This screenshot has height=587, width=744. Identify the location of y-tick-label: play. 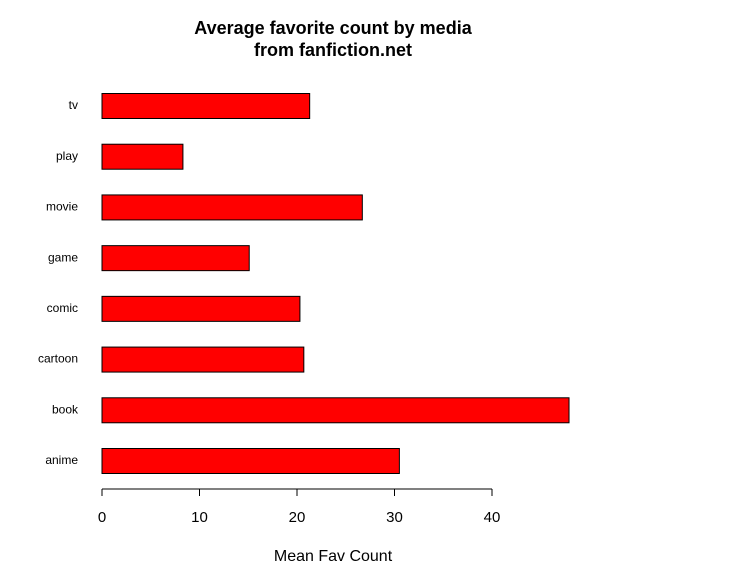
(67, 156).